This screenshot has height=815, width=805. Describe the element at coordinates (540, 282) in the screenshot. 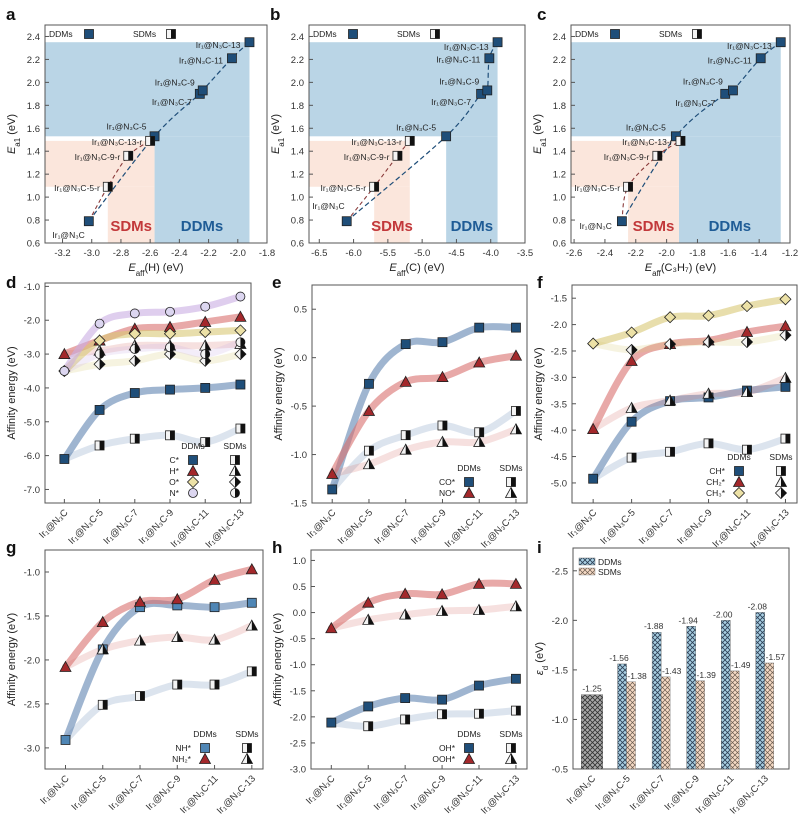

I see `panel-letter: f` at that location.